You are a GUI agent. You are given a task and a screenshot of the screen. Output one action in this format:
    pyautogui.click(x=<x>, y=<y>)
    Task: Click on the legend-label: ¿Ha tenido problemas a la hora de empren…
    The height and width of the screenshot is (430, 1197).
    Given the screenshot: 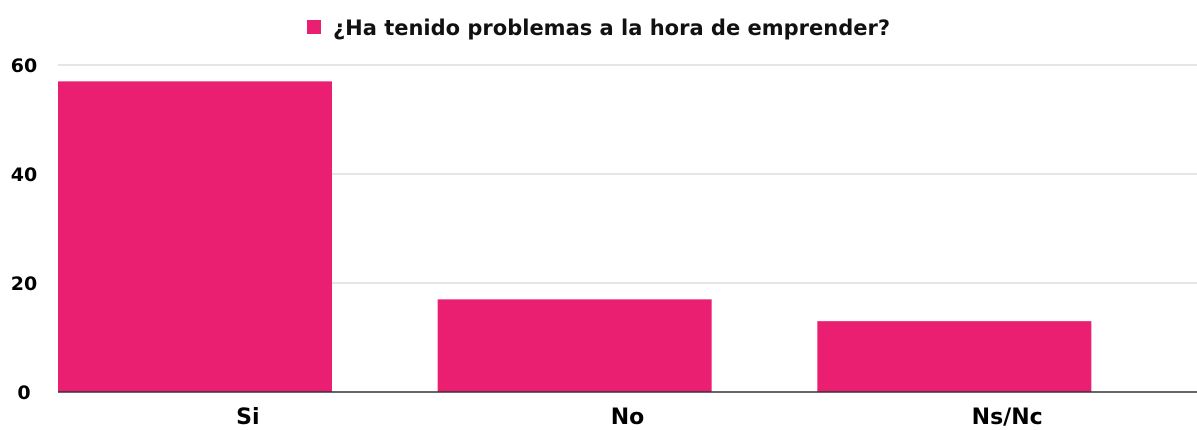 What is the action you would take?
    pyautogui.click(x=611, y=28)
    